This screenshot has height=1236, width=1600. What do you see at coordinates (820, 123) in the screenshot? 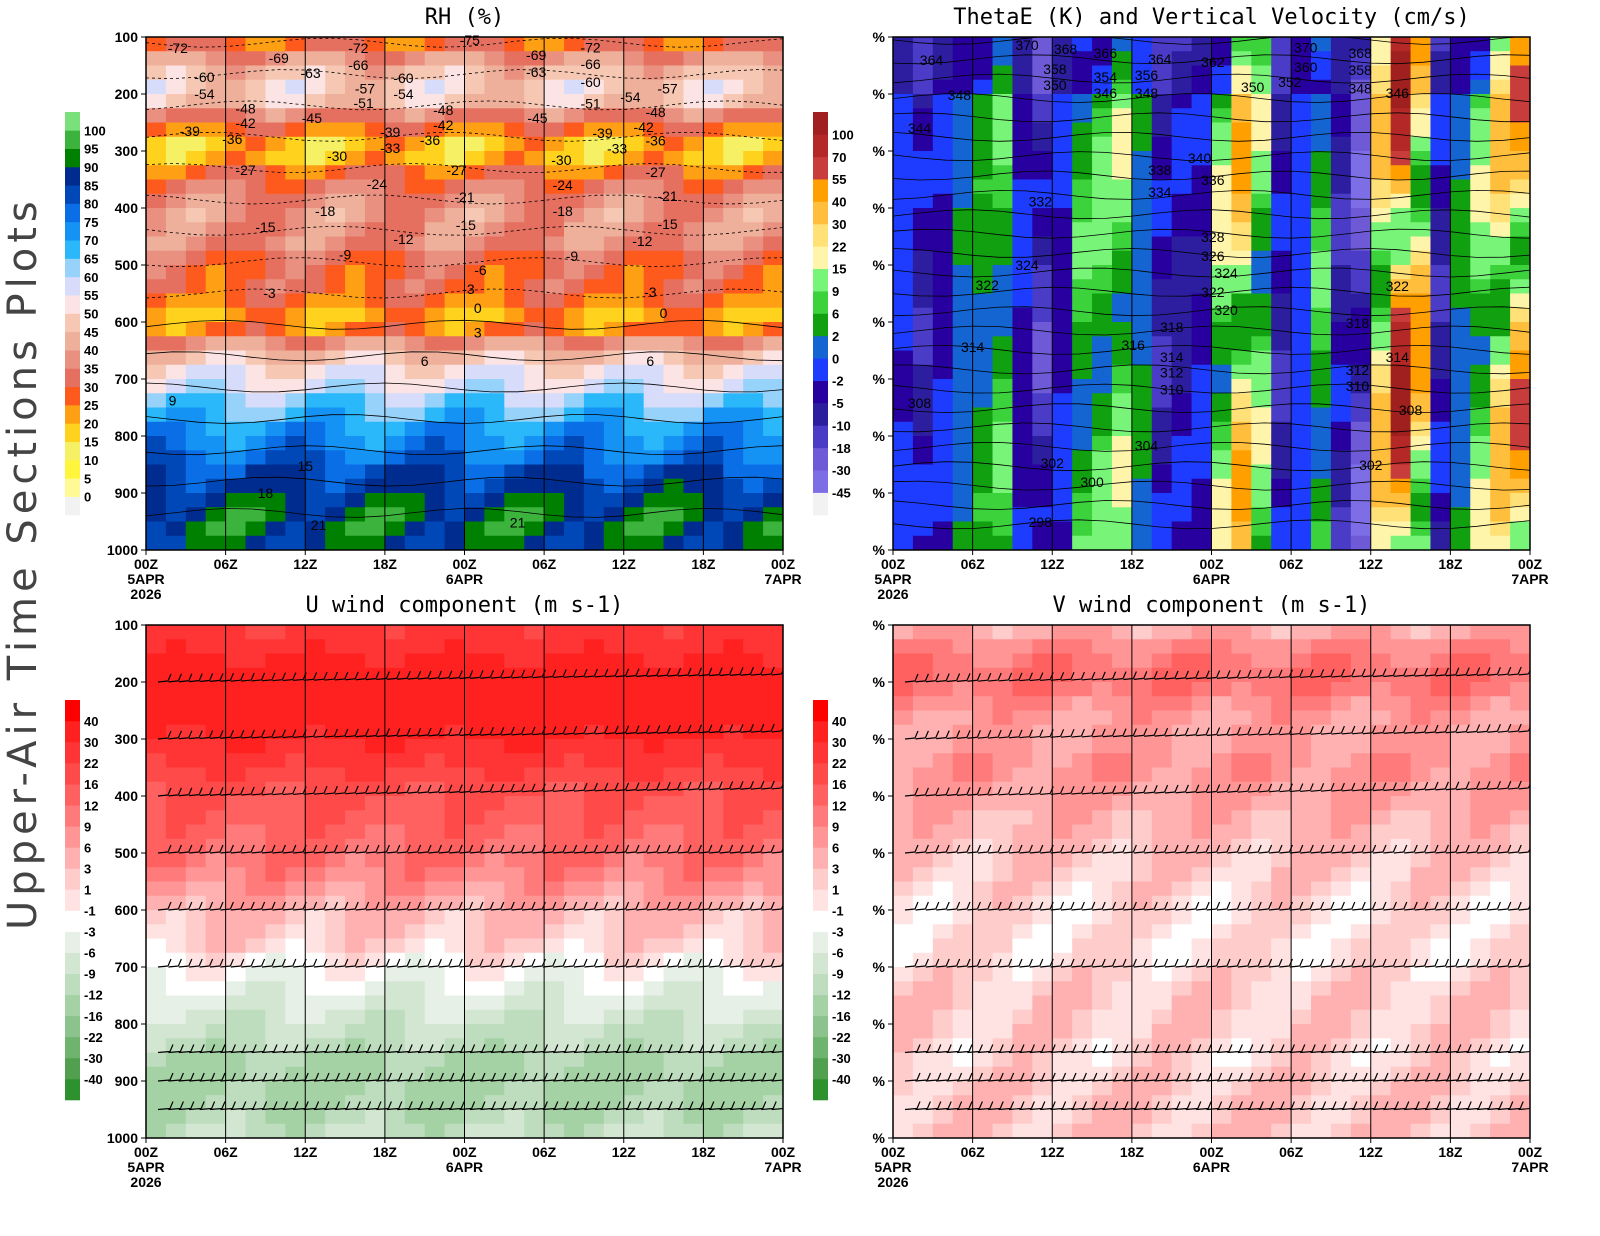
I see `colorbar-swatch` at bounding box center [820, 123].